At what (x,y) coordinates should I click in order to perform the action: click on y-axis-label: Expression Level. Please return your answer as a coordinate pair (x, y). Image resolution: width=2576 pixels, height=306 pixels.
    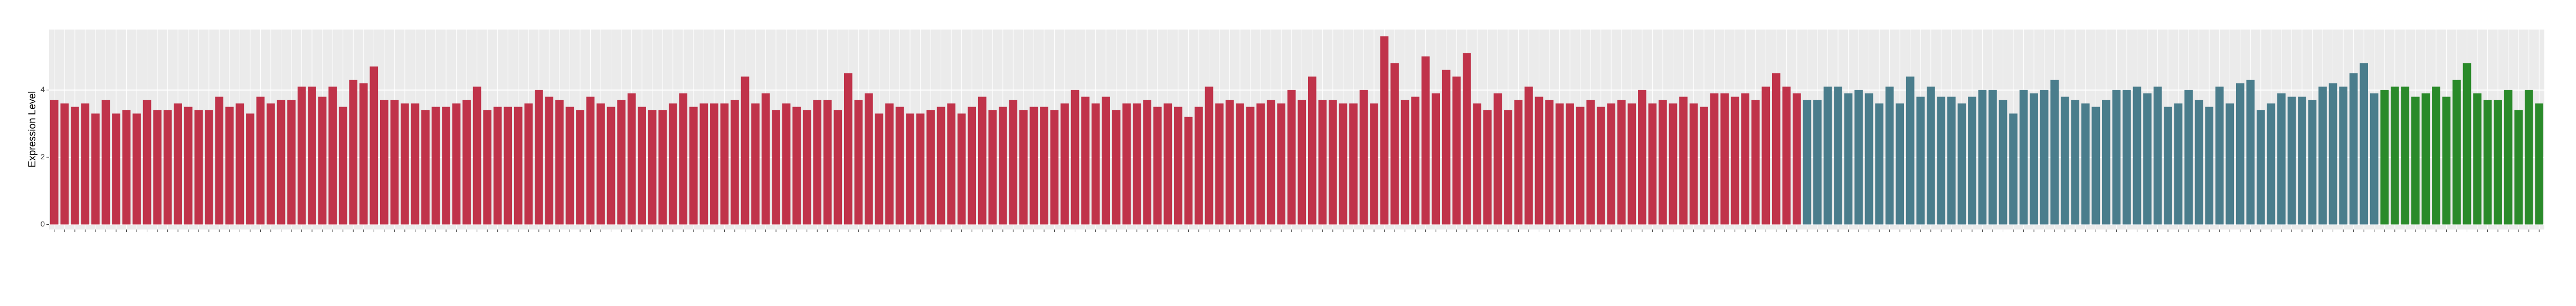
    Looking at the image, I should click on (32, 129).